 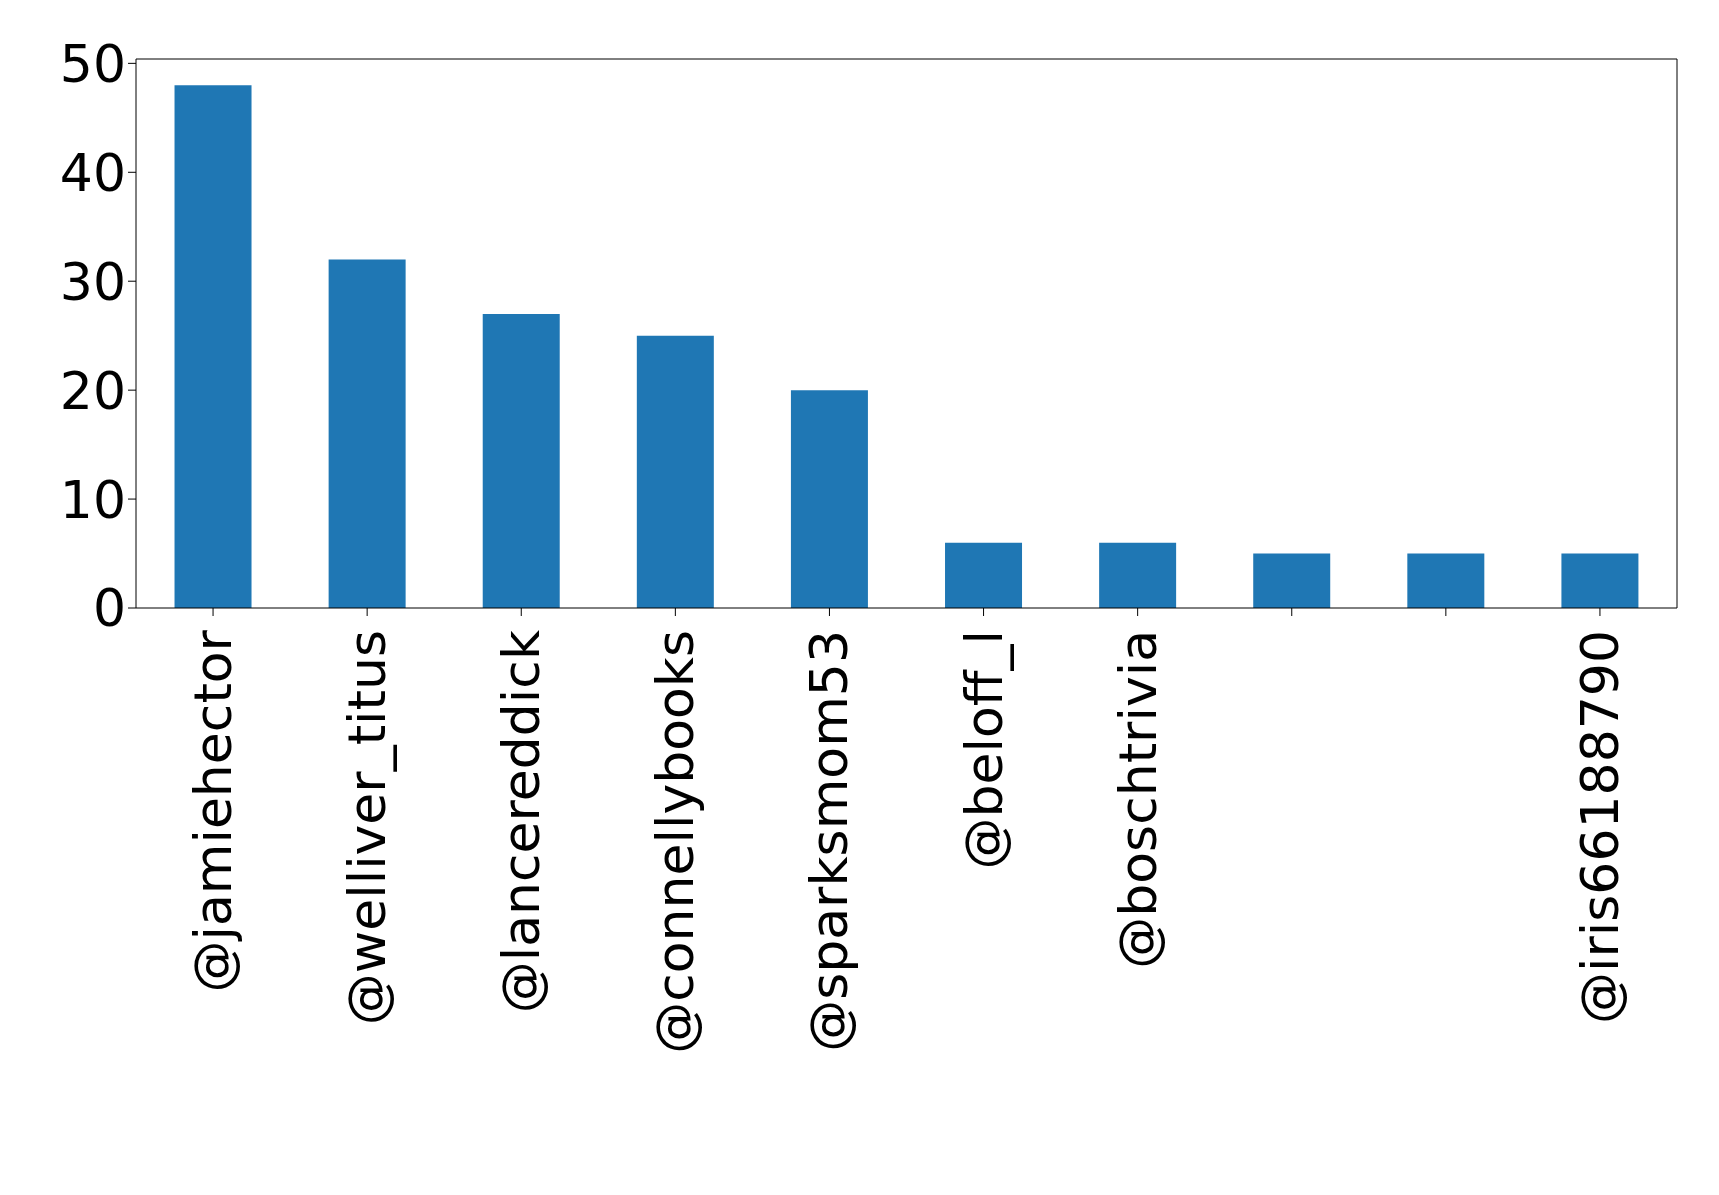 What do you see at coordinates (1137, 799) in the screenshot?
I see `x-tick-label: @boschtrivia` at bounding box center [1137, 799].